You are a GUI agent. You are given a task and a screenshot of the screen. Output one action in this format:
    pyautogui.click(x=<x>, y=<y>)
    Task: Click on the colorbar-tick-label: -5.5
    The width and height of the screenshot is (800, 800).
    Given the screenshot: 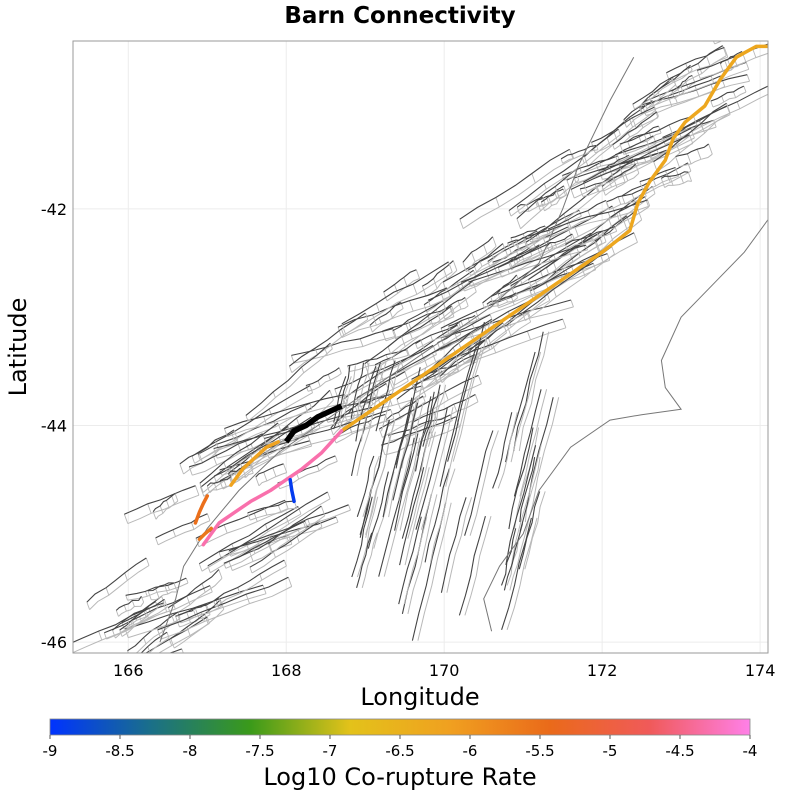 What is the action you would take?
    pyautogui.click(x=539, y=751)
    